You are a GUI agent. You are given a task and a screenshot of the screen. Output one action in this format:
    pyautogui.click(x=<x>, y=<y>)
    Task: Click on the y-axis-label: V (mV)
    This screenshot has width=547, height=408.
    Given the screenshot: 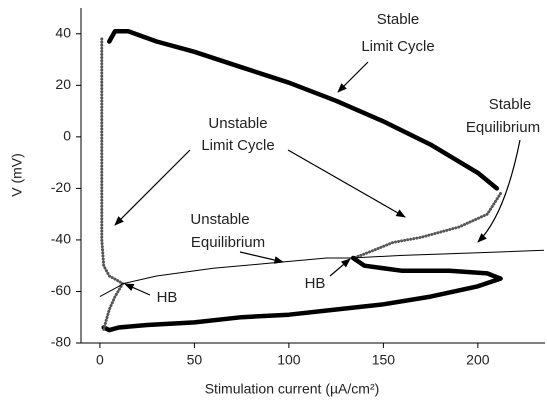 What is the action you would take?
    pyautogui.click(x=17, y=175)
    